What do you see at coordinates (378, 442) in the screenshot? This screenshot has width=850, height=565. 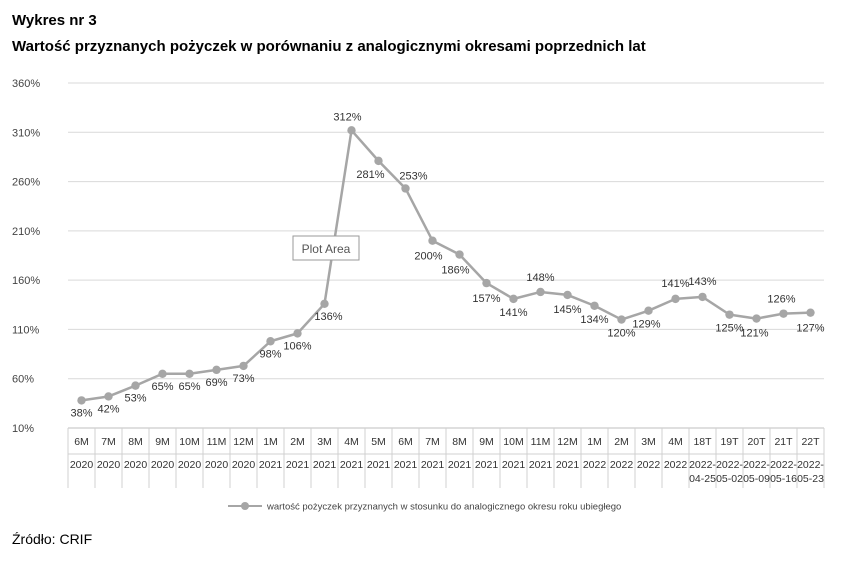 I see `x-category-label: 5M` at bounding box center [378, 442].